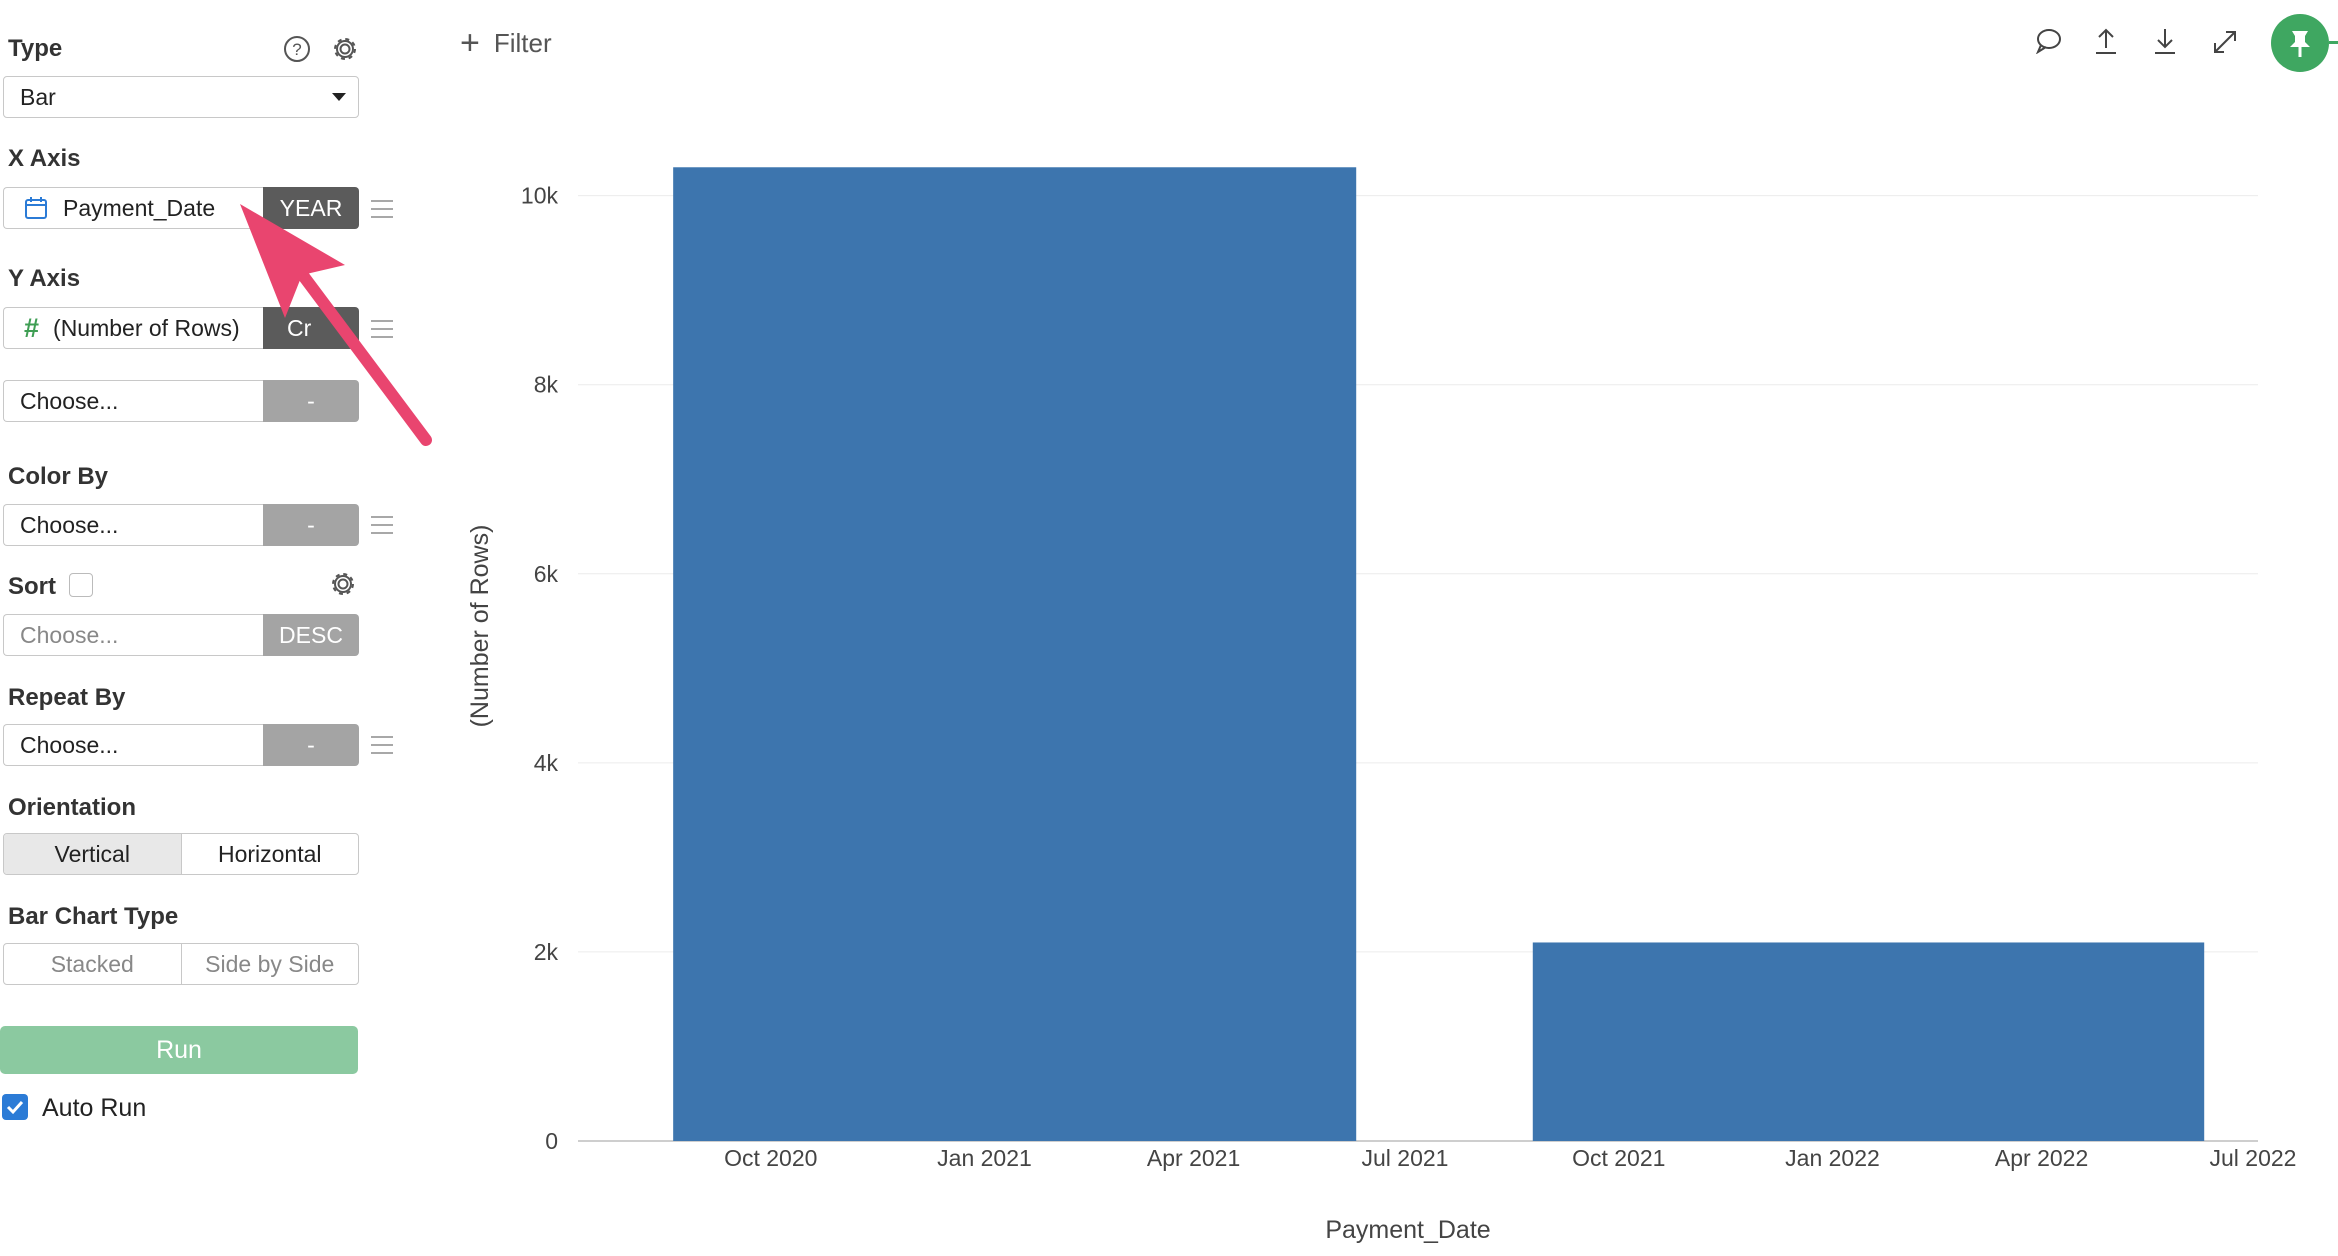 Image resolution: width=2338 pixels, height=1256 pixels. What do you see at coordinates (345, 51) in the screenshot?
I see `type-settings-gear-icon` at bounding box center [345, 51].